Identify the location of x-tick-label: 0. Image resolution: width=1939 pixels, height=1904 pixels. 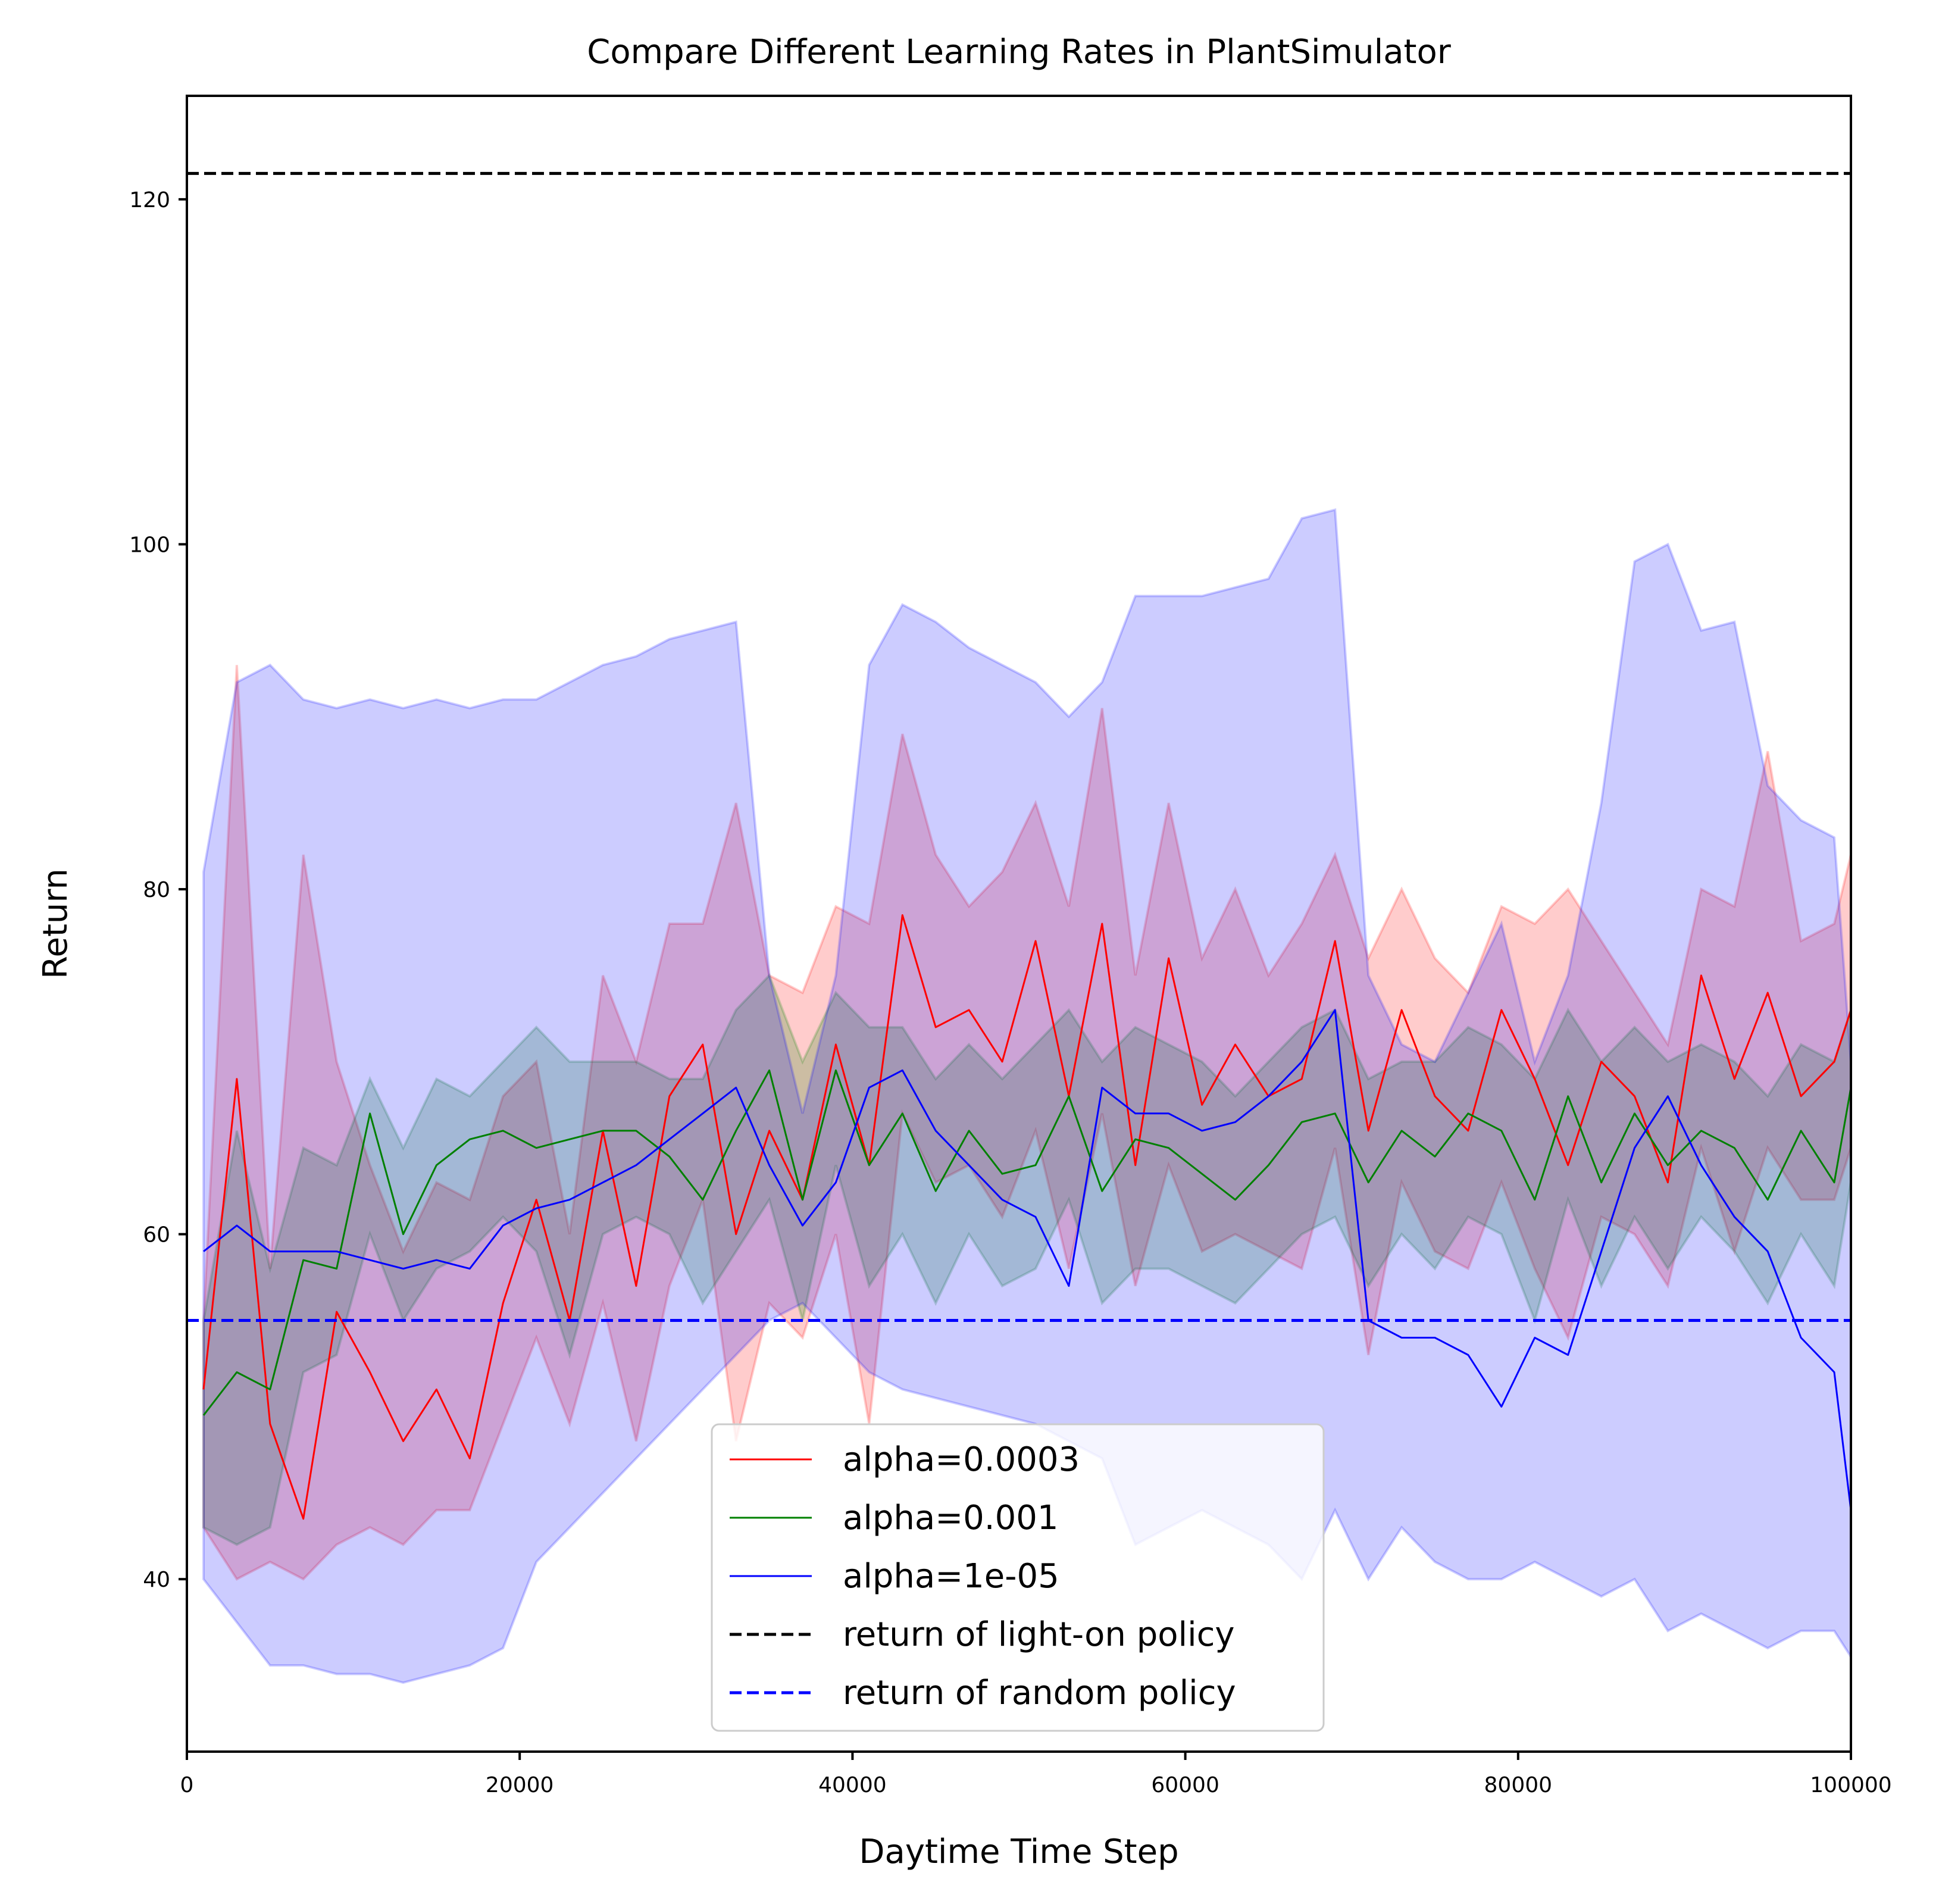
(187, 1785).